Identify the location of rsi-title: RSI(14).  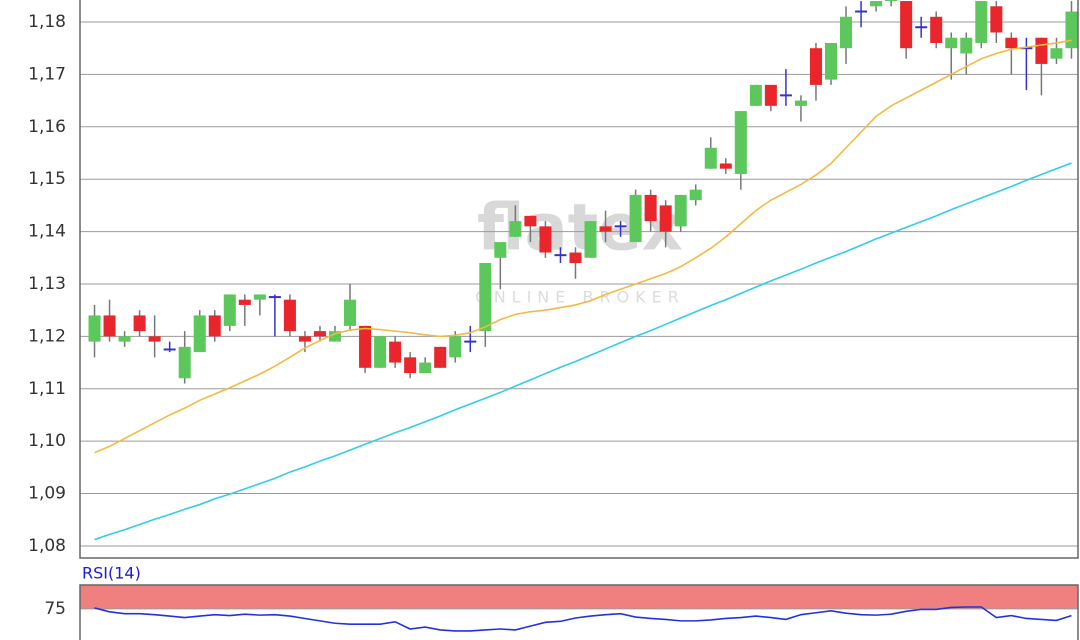
(111, 573).